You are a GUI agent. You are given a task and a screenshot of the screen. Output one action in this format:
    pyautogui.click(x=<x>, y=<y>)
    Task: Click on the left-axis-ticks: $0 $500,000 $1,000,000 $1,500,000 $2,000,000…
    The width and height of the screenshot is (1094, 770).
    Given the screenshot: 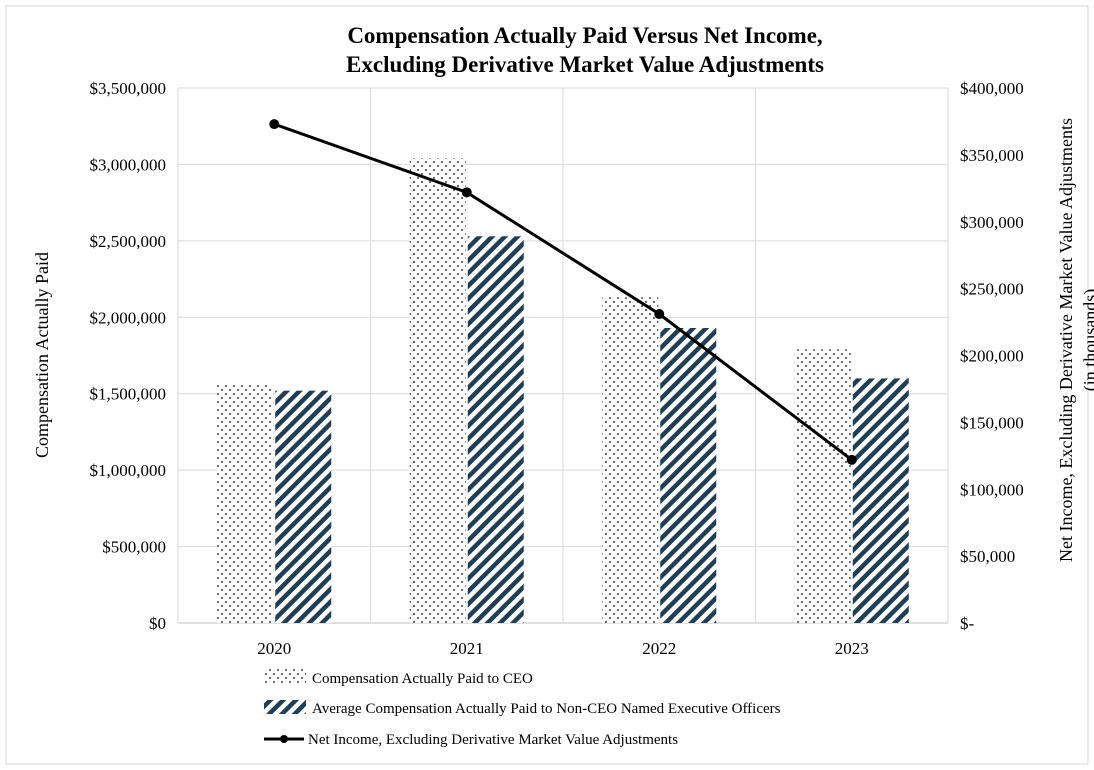 What is the action you would take?
    pyautogui.click(x=128, y=356)
    